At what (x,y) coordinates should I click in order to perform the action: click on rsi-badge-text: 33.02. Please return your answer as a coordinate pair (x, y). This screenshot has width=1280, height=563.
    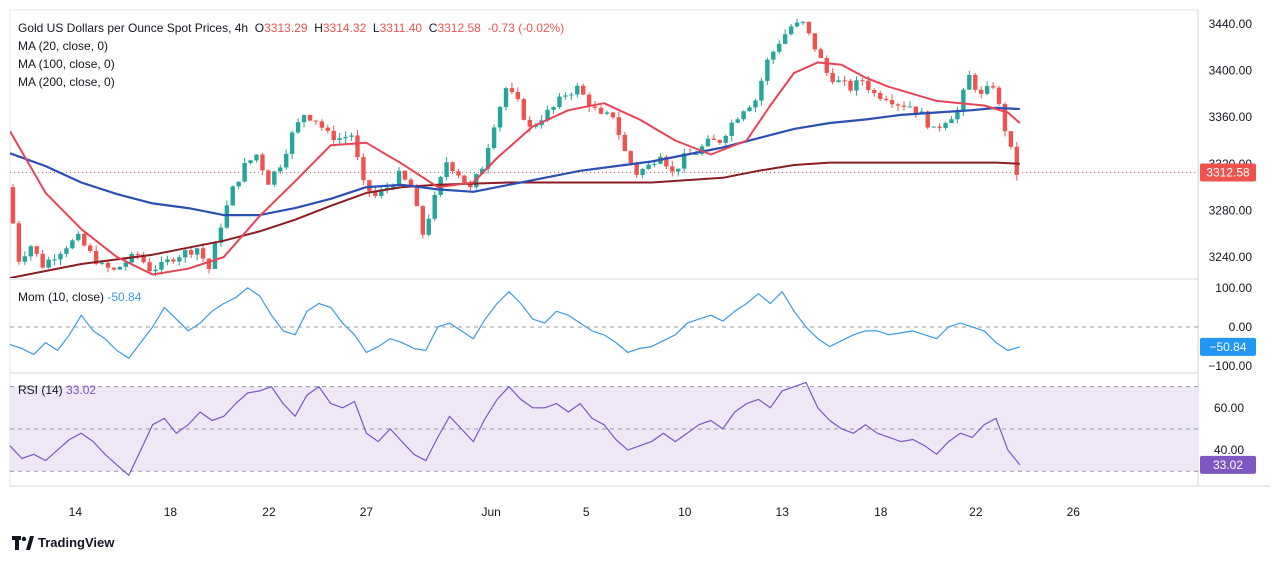
    Looking at the image, I should click on (1228, 465).